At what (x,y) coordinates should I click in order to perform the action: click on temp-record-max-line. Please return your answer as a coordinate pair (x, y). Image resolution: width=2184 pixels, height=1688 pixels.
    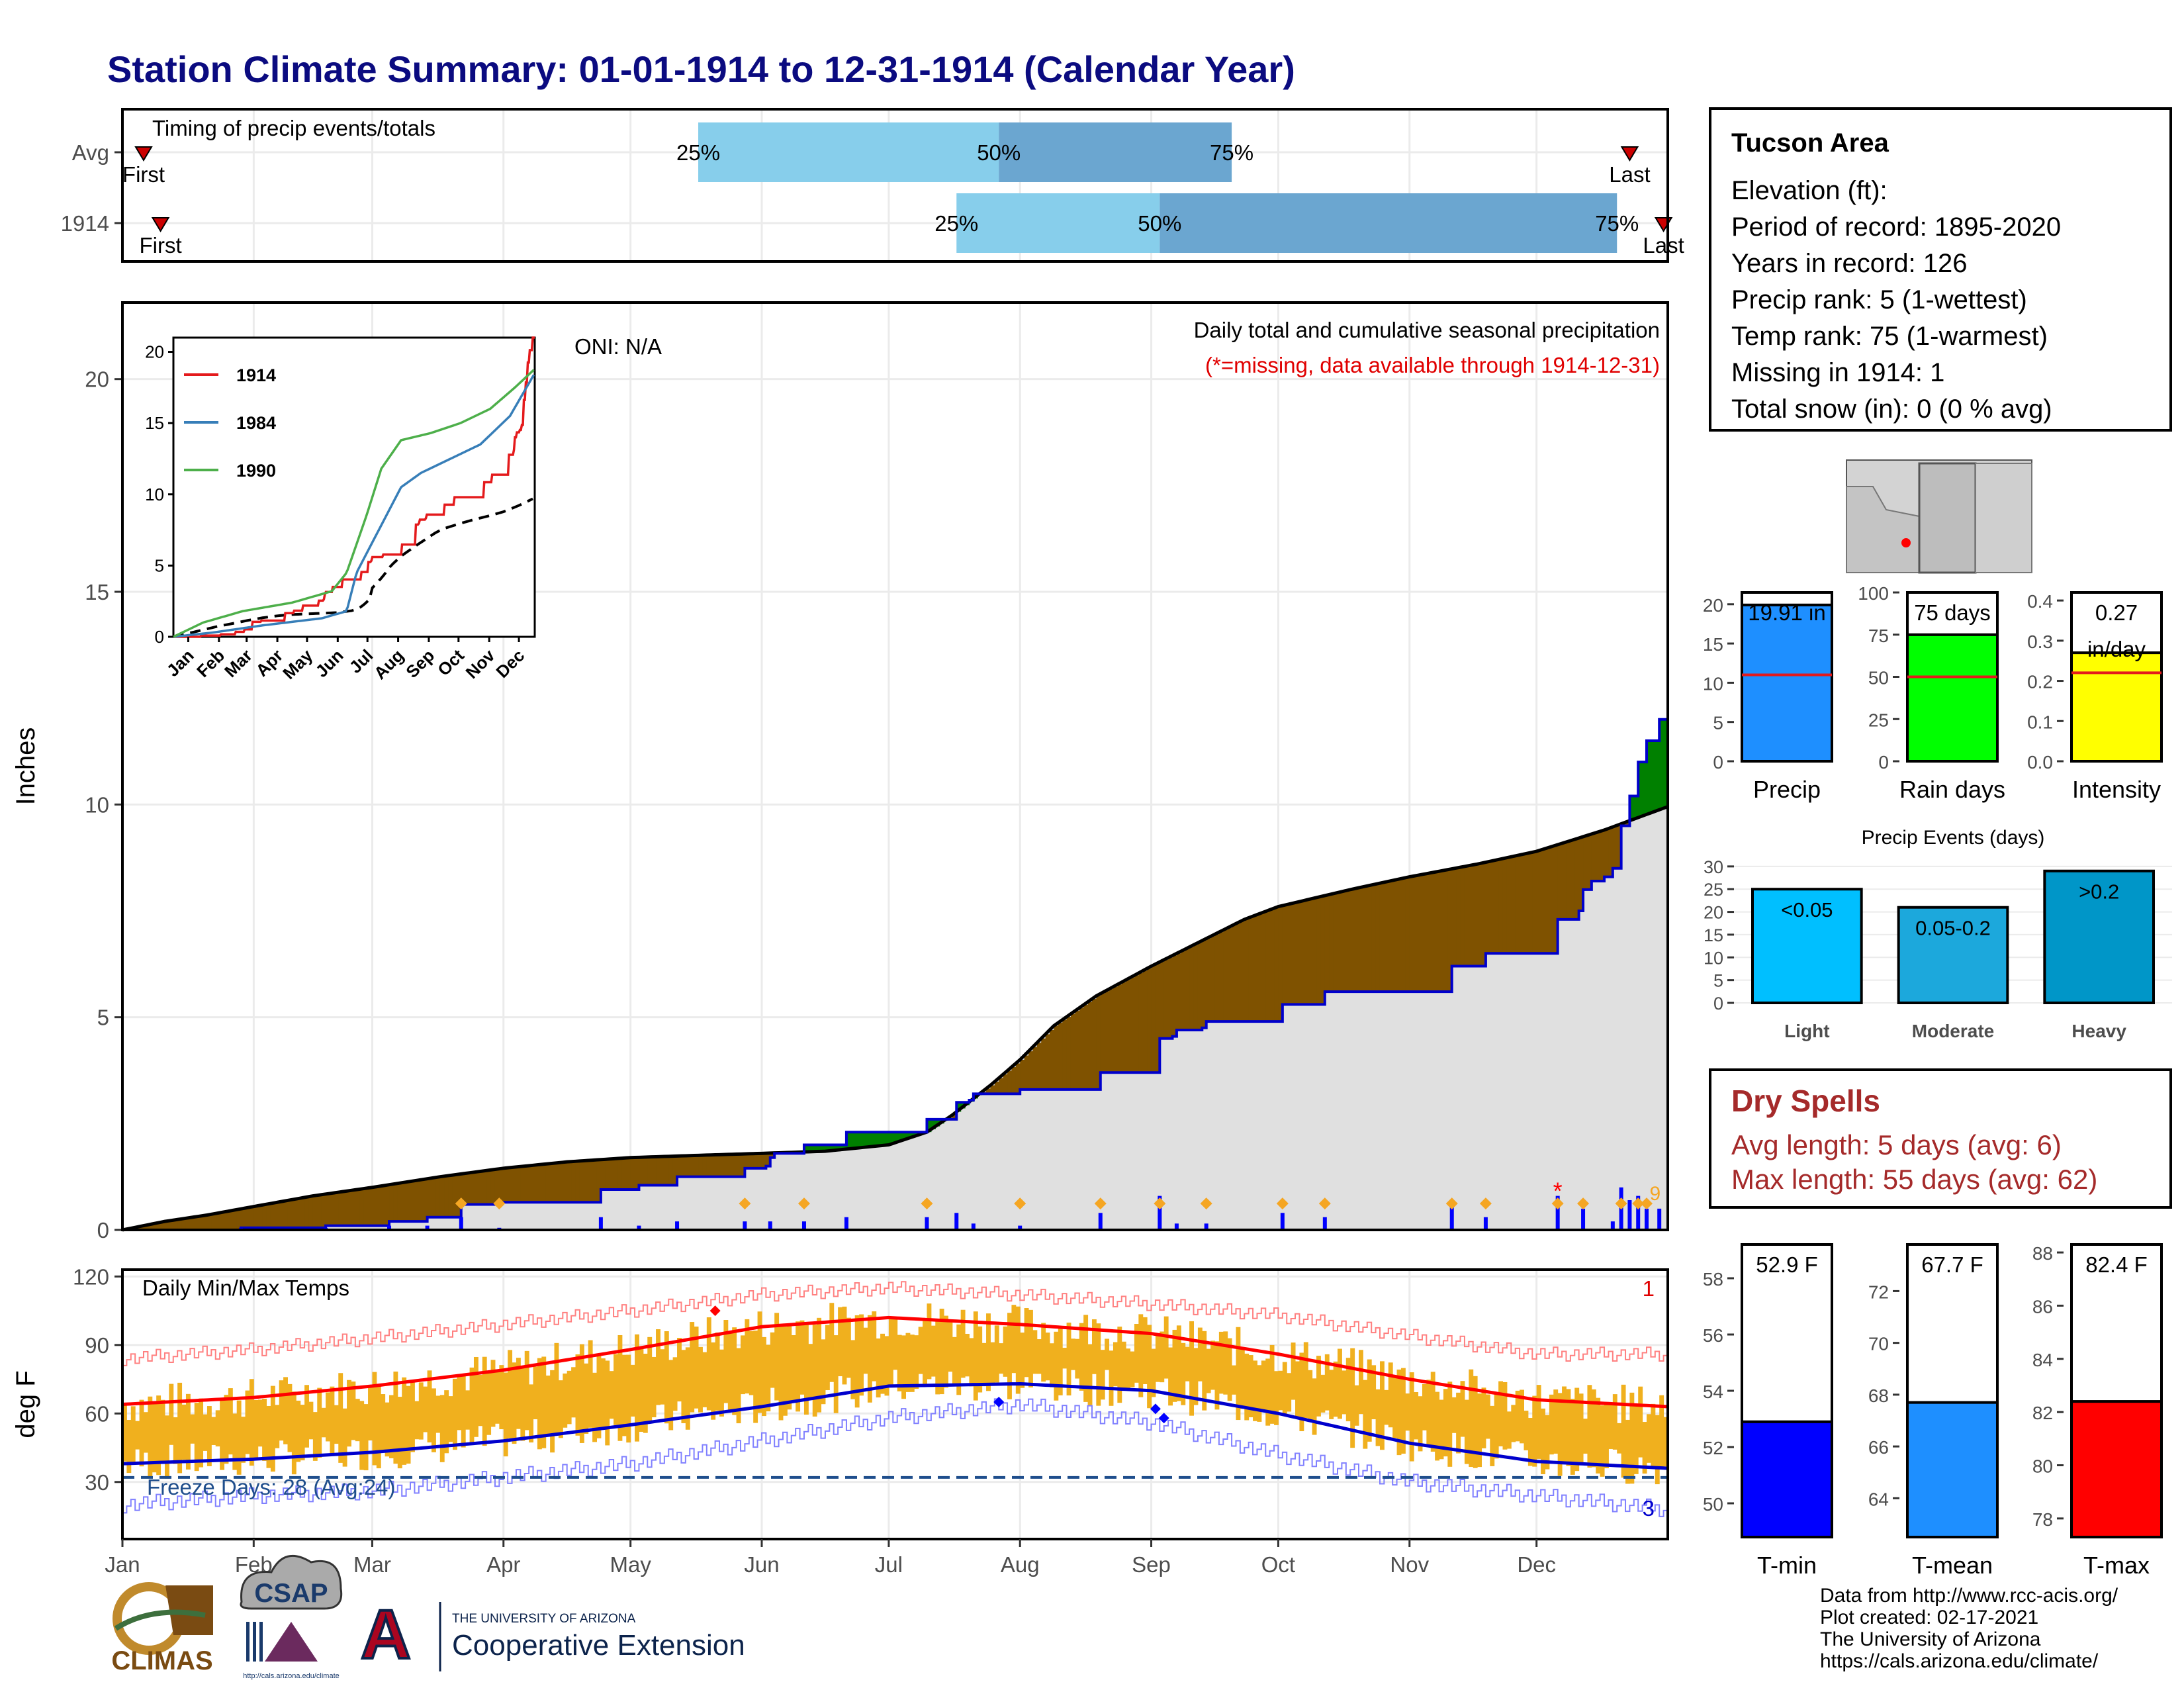
    Looking at the image, I should click on (895, 1323).